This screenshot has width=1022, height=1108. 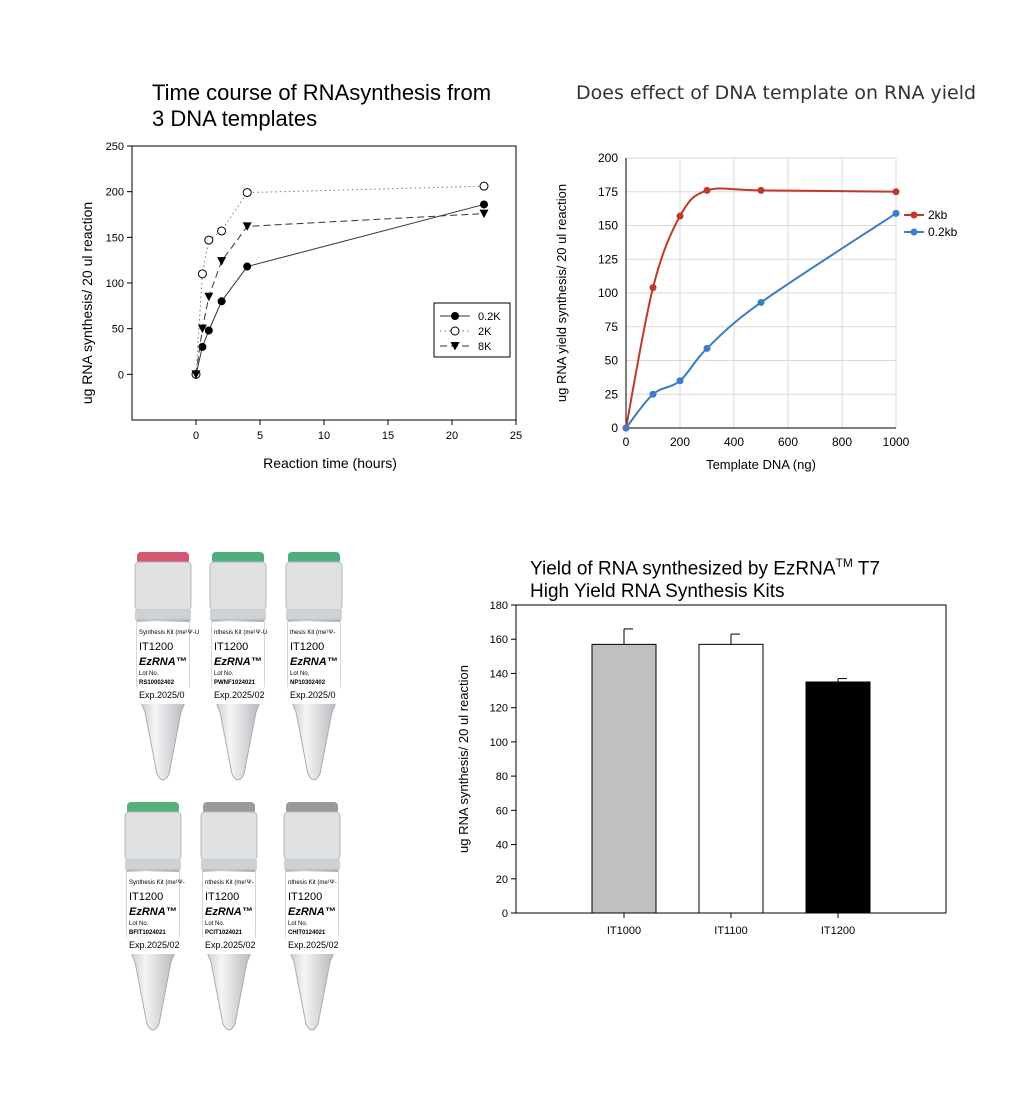 I want to click on x-tick-label: 0, so click(x=196, y=436).